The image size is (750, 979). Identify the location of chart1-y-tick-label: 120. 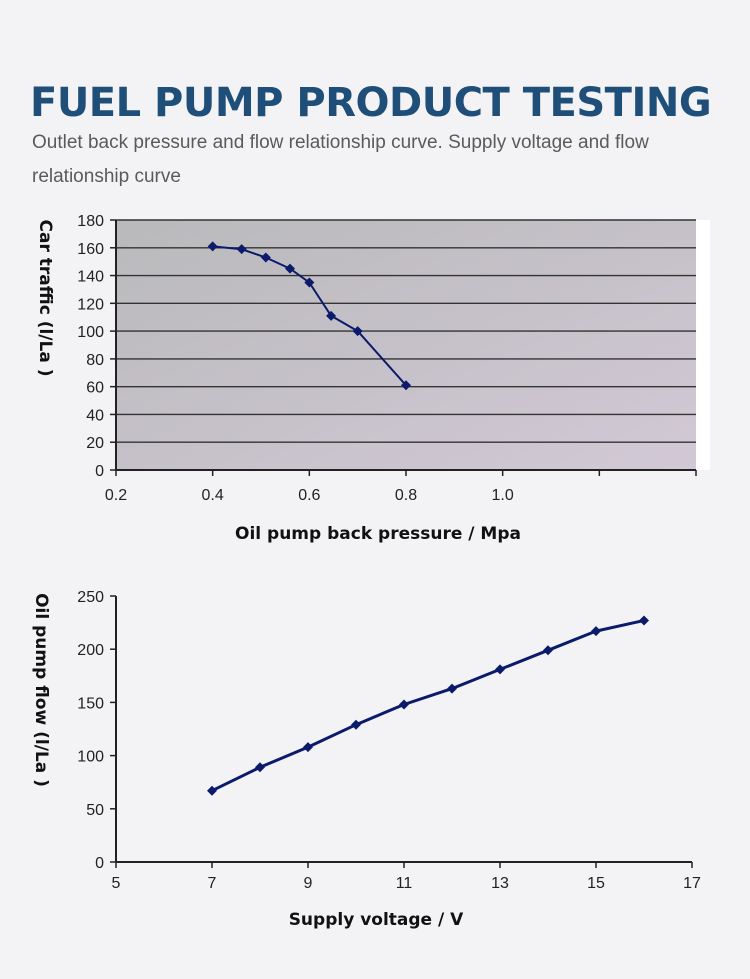
(90, 304).